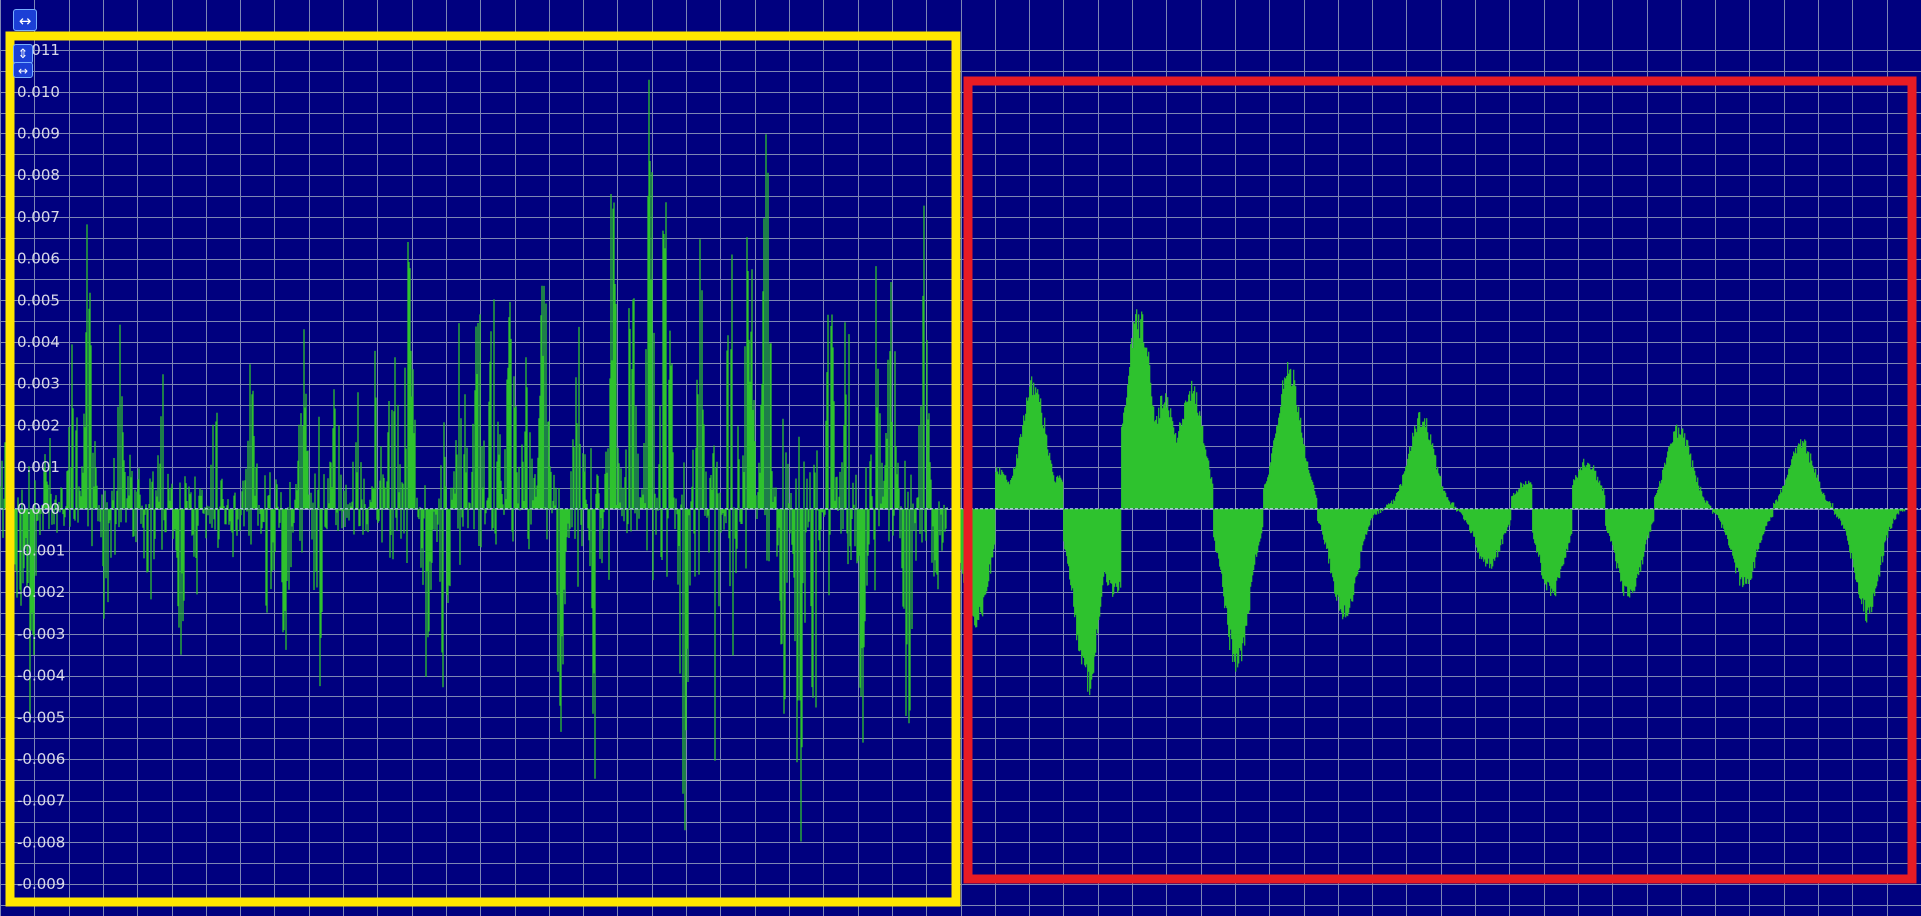  Describe the element at coordinates (41, 676) in the screenshot. I see `y-tick-label: -0.004` at that location.